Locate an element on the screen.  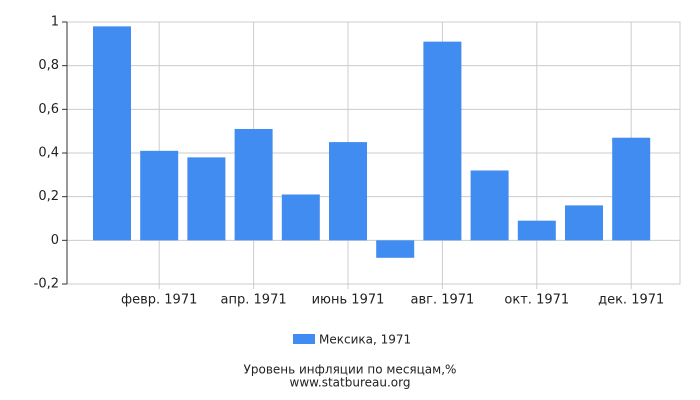
legend-swatch is located at coordinates (304, 339).